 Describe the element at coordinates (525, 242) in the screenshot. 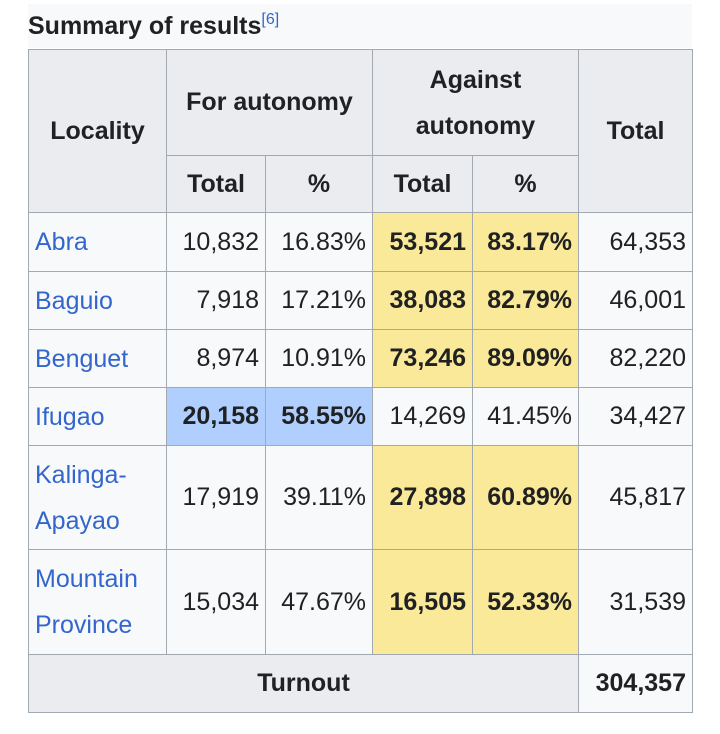

I see `against-pct-cell: 83.17%` at that location.